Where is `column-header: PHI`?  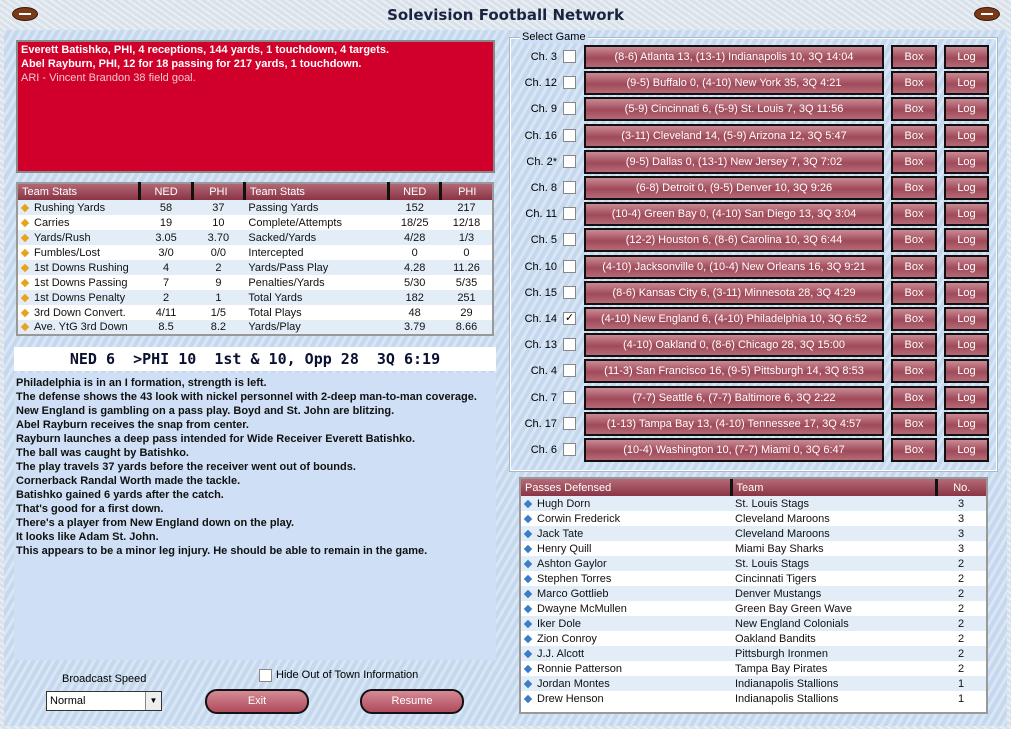
column-header: PHI is located at coordinates (467, 192).